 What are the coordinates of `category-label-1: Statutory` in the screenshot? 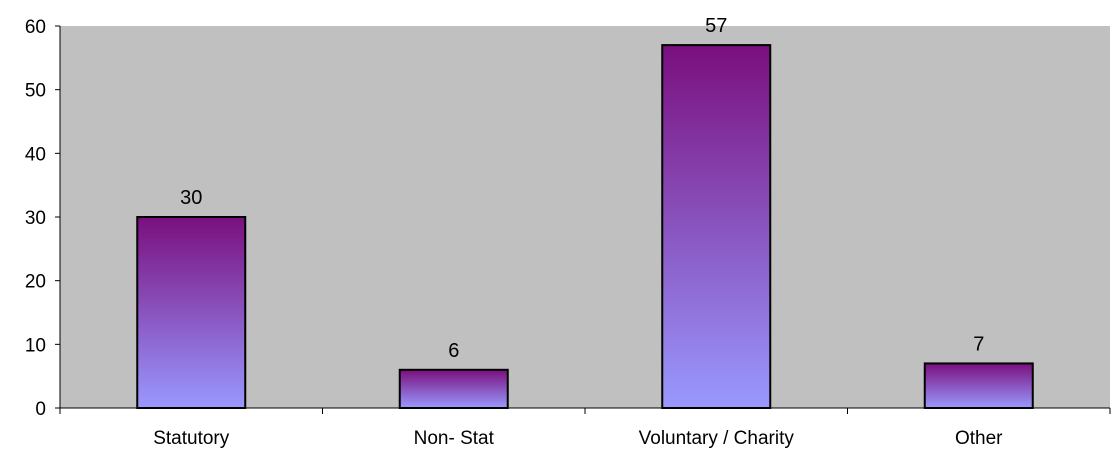 It's located at (191, 438).